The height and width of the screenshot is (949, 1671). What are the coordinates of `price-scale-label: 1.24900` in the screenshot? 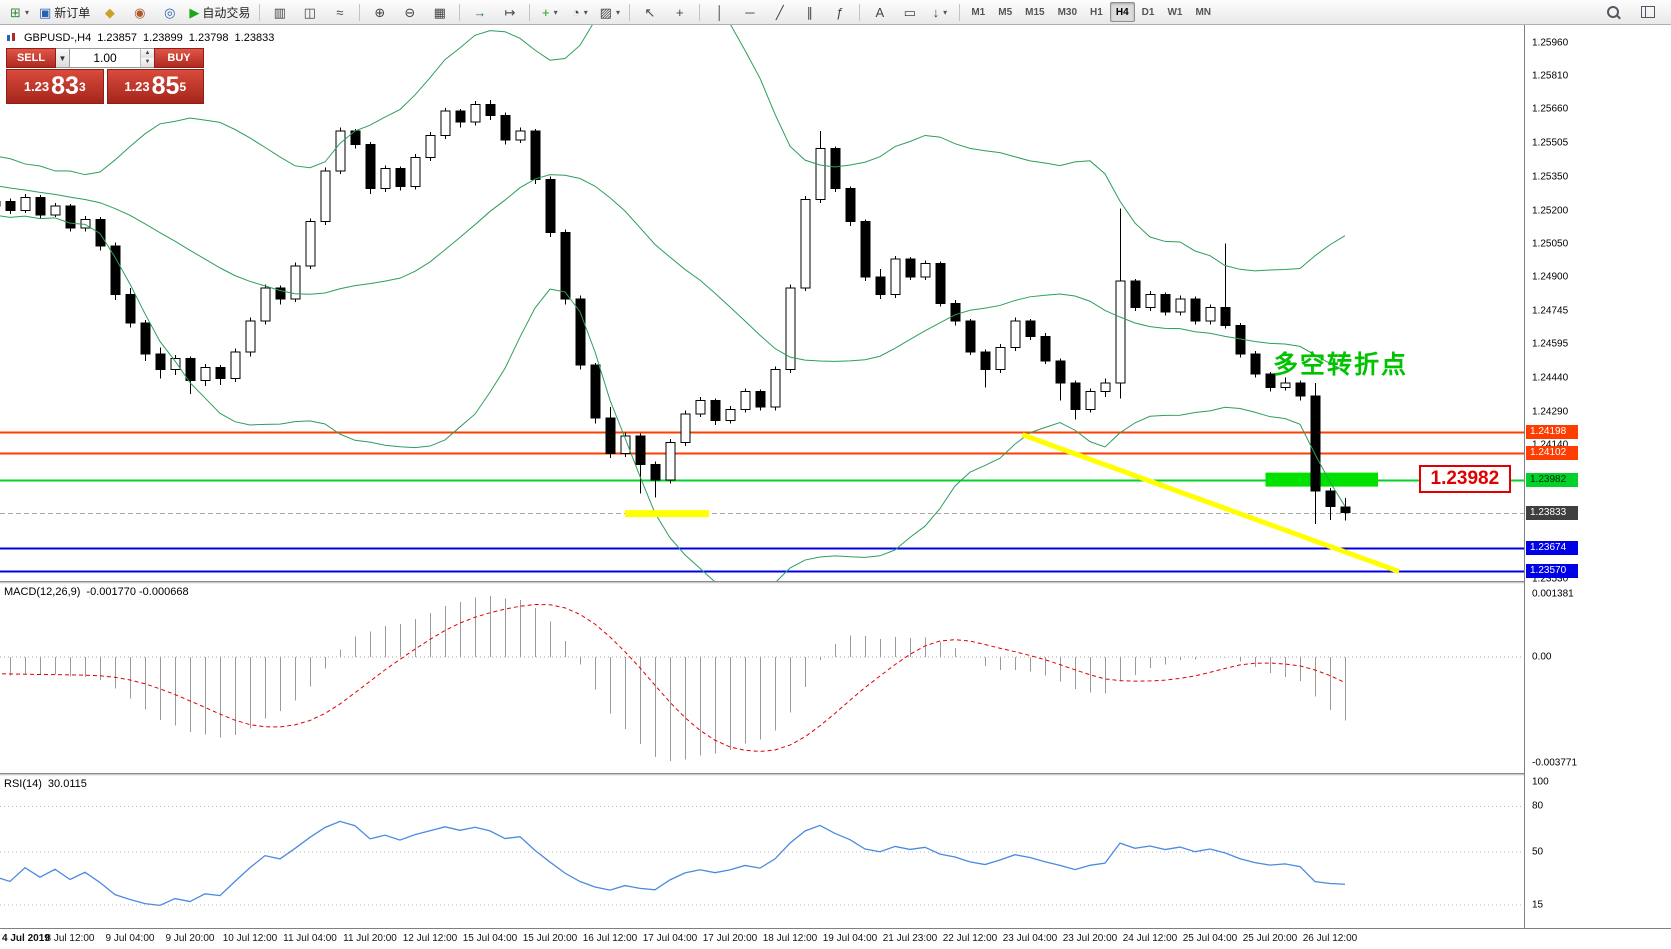 It's located at (1550, 277).